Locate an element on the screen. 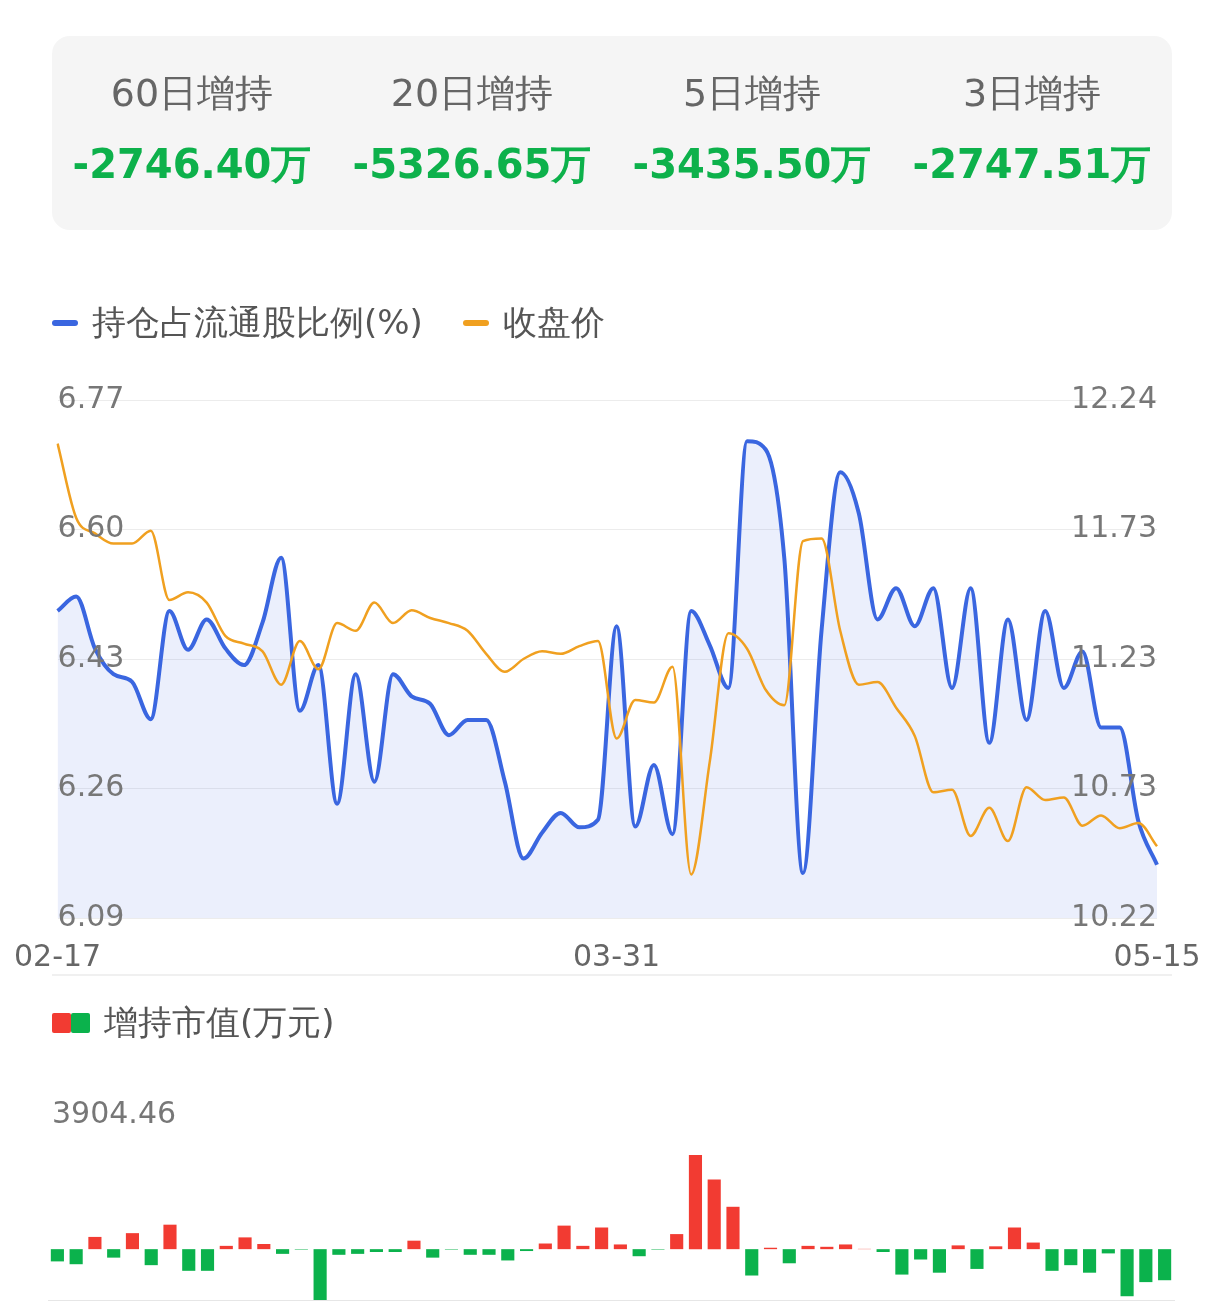 This screenshot has width=1222, height=1302. text: 20日增持 is located at coordinates (472, 93).